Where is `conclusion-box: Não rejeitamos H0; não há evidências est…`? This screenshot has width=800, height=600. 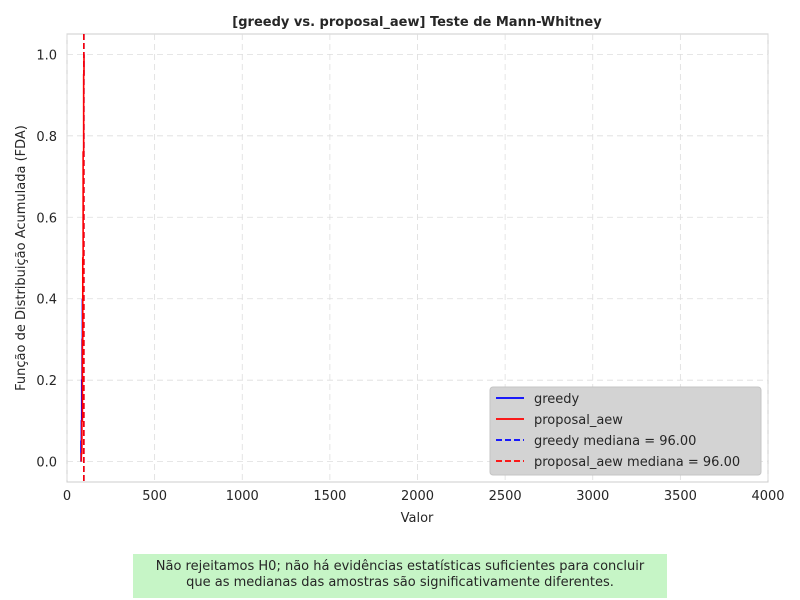
conclusion-box: Não rejeitamos H0; não há evidências est… is located at coordinates (400, 576).